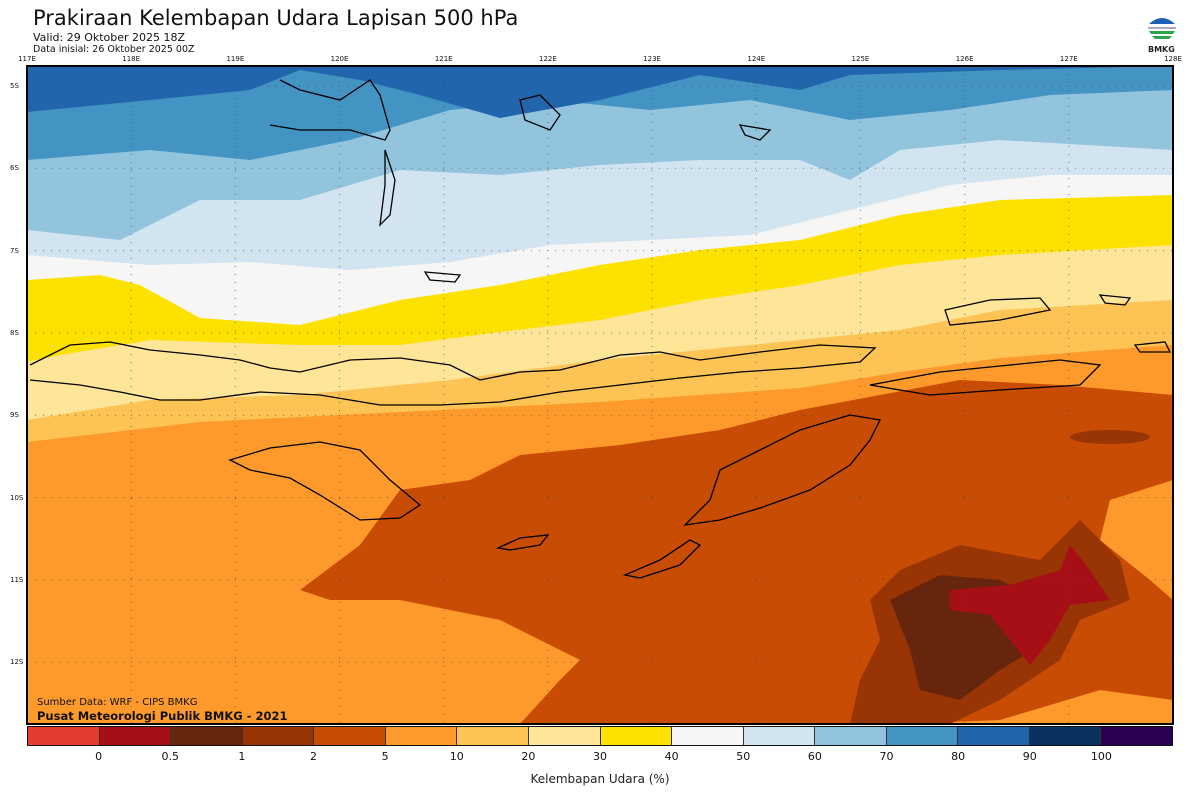 The image size is (1200, 800). What do you see at coordinates (1030, 605) in the screenshot?
I see `band-0.5-1` at bounding box center [1030, 605].